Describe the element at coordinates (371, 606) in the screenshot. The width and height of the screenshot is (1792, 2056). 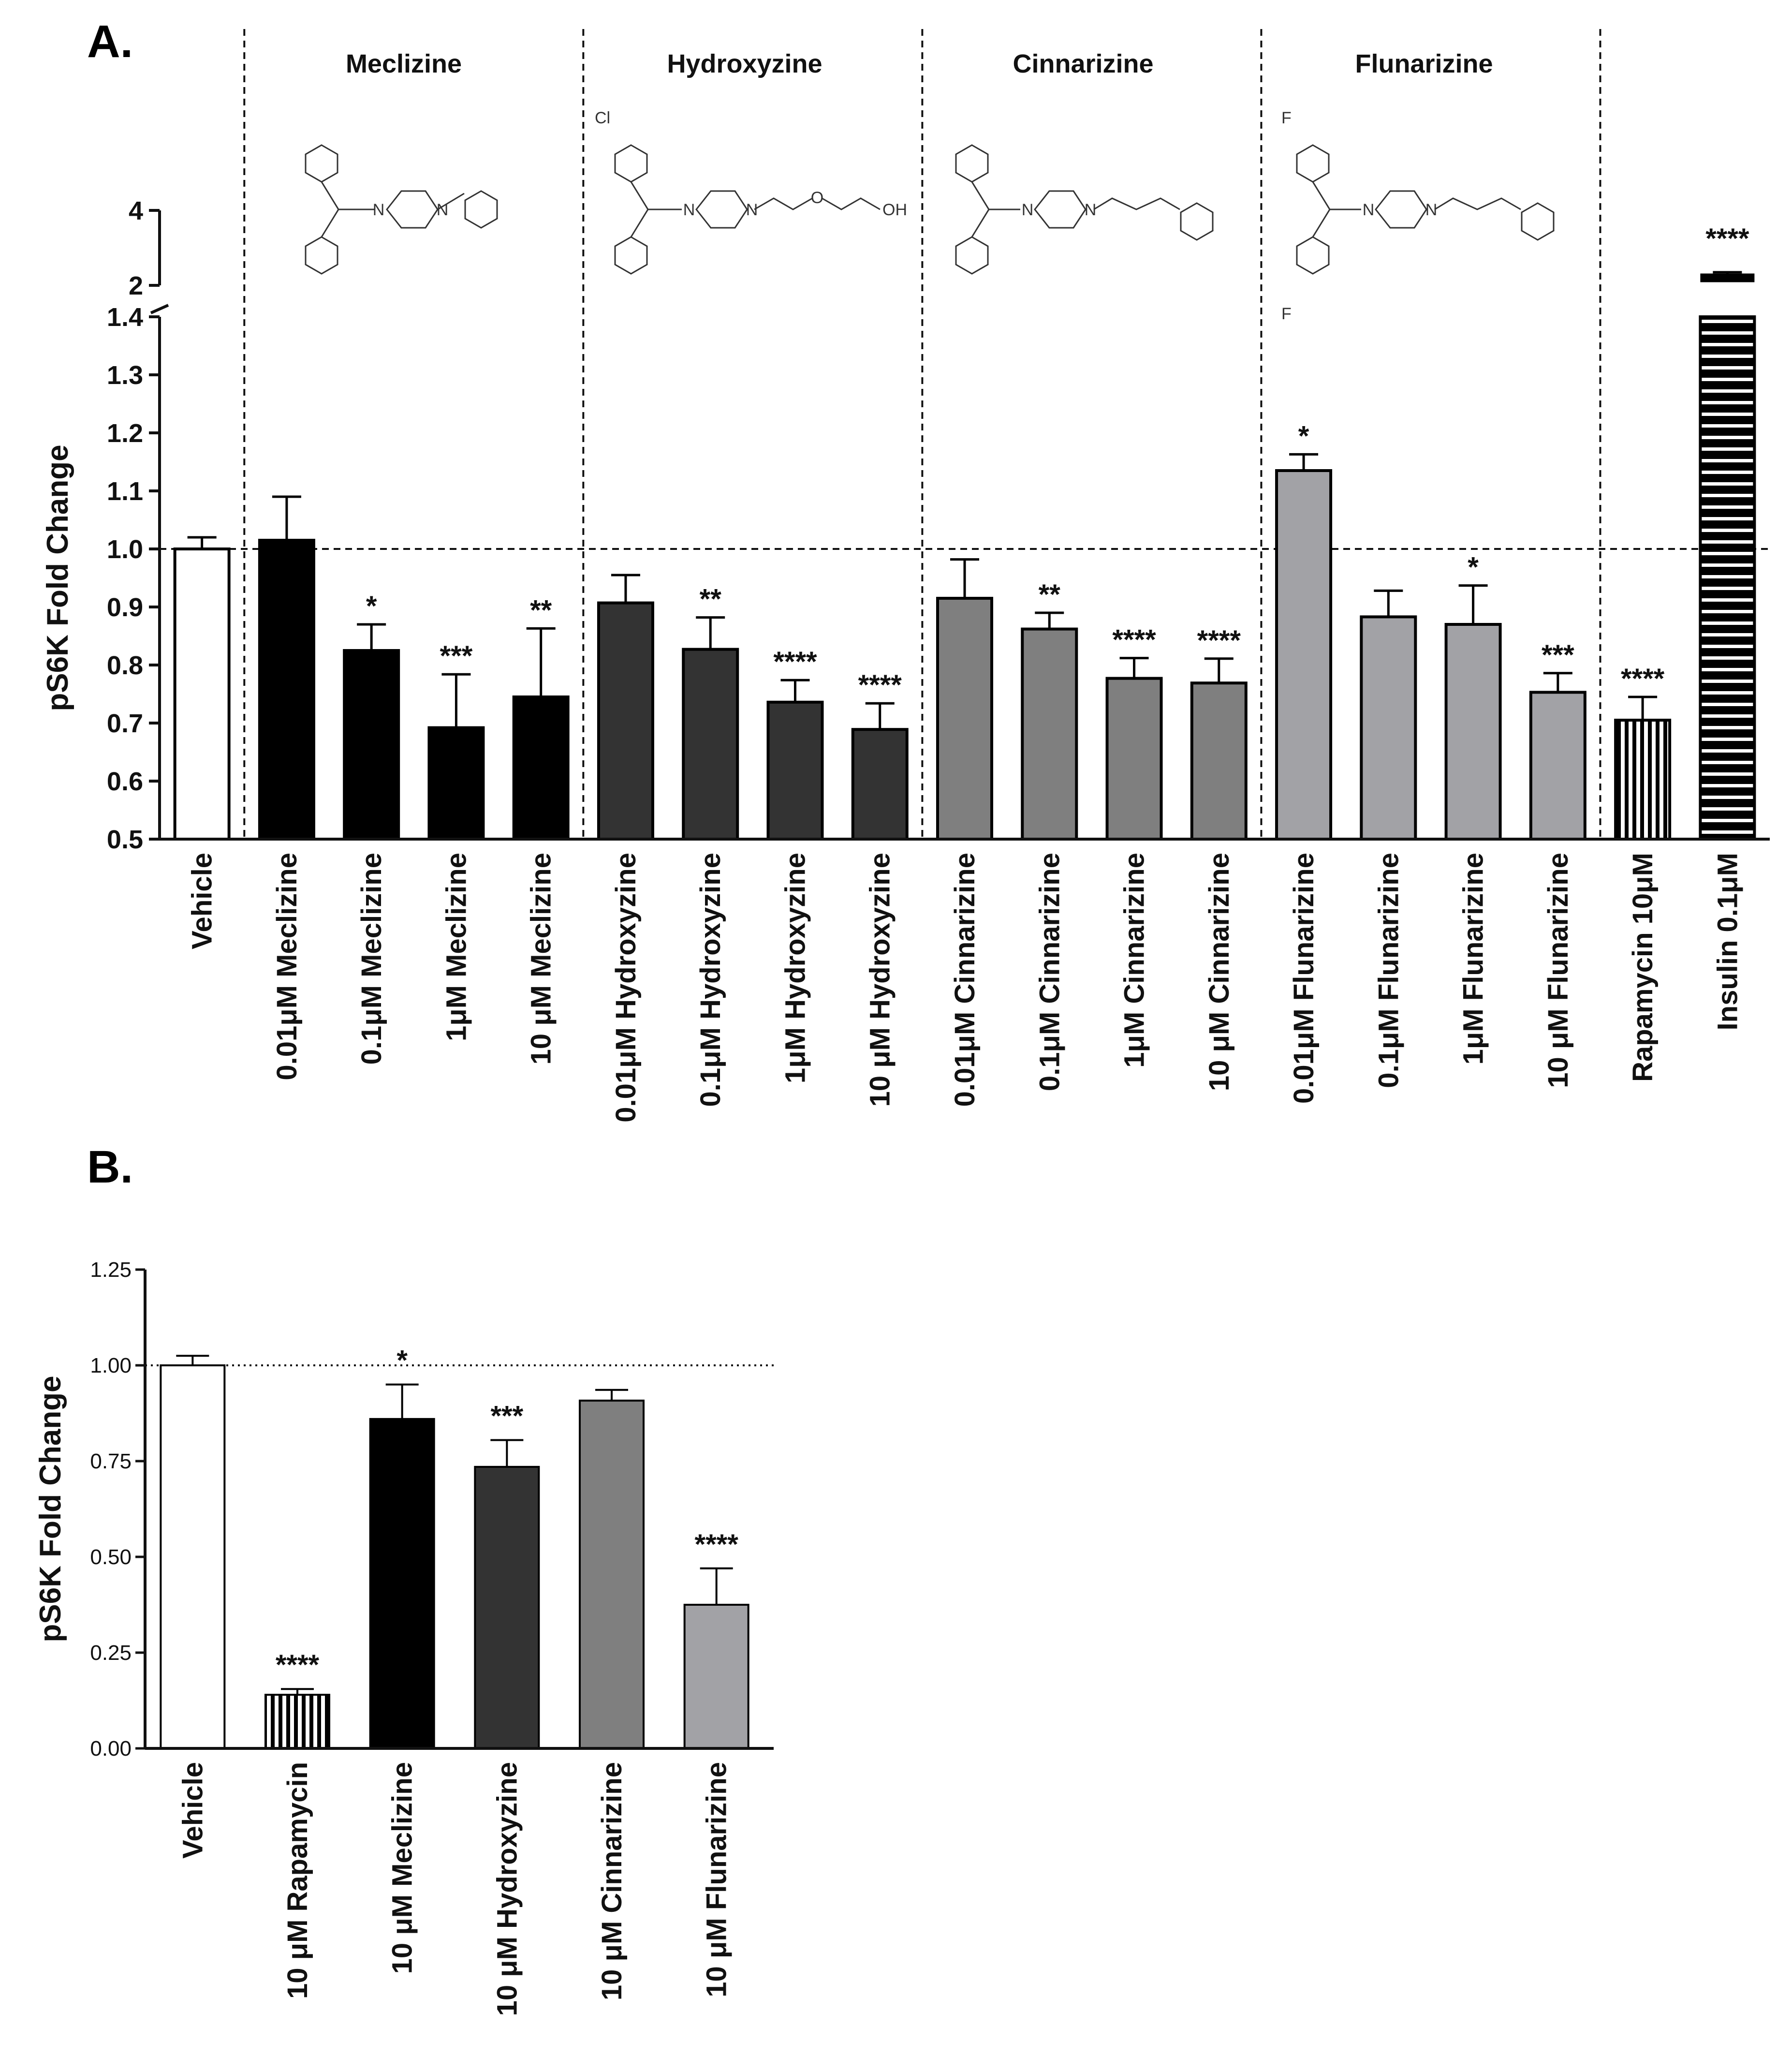
I see `sig-label-2: *` at that location.